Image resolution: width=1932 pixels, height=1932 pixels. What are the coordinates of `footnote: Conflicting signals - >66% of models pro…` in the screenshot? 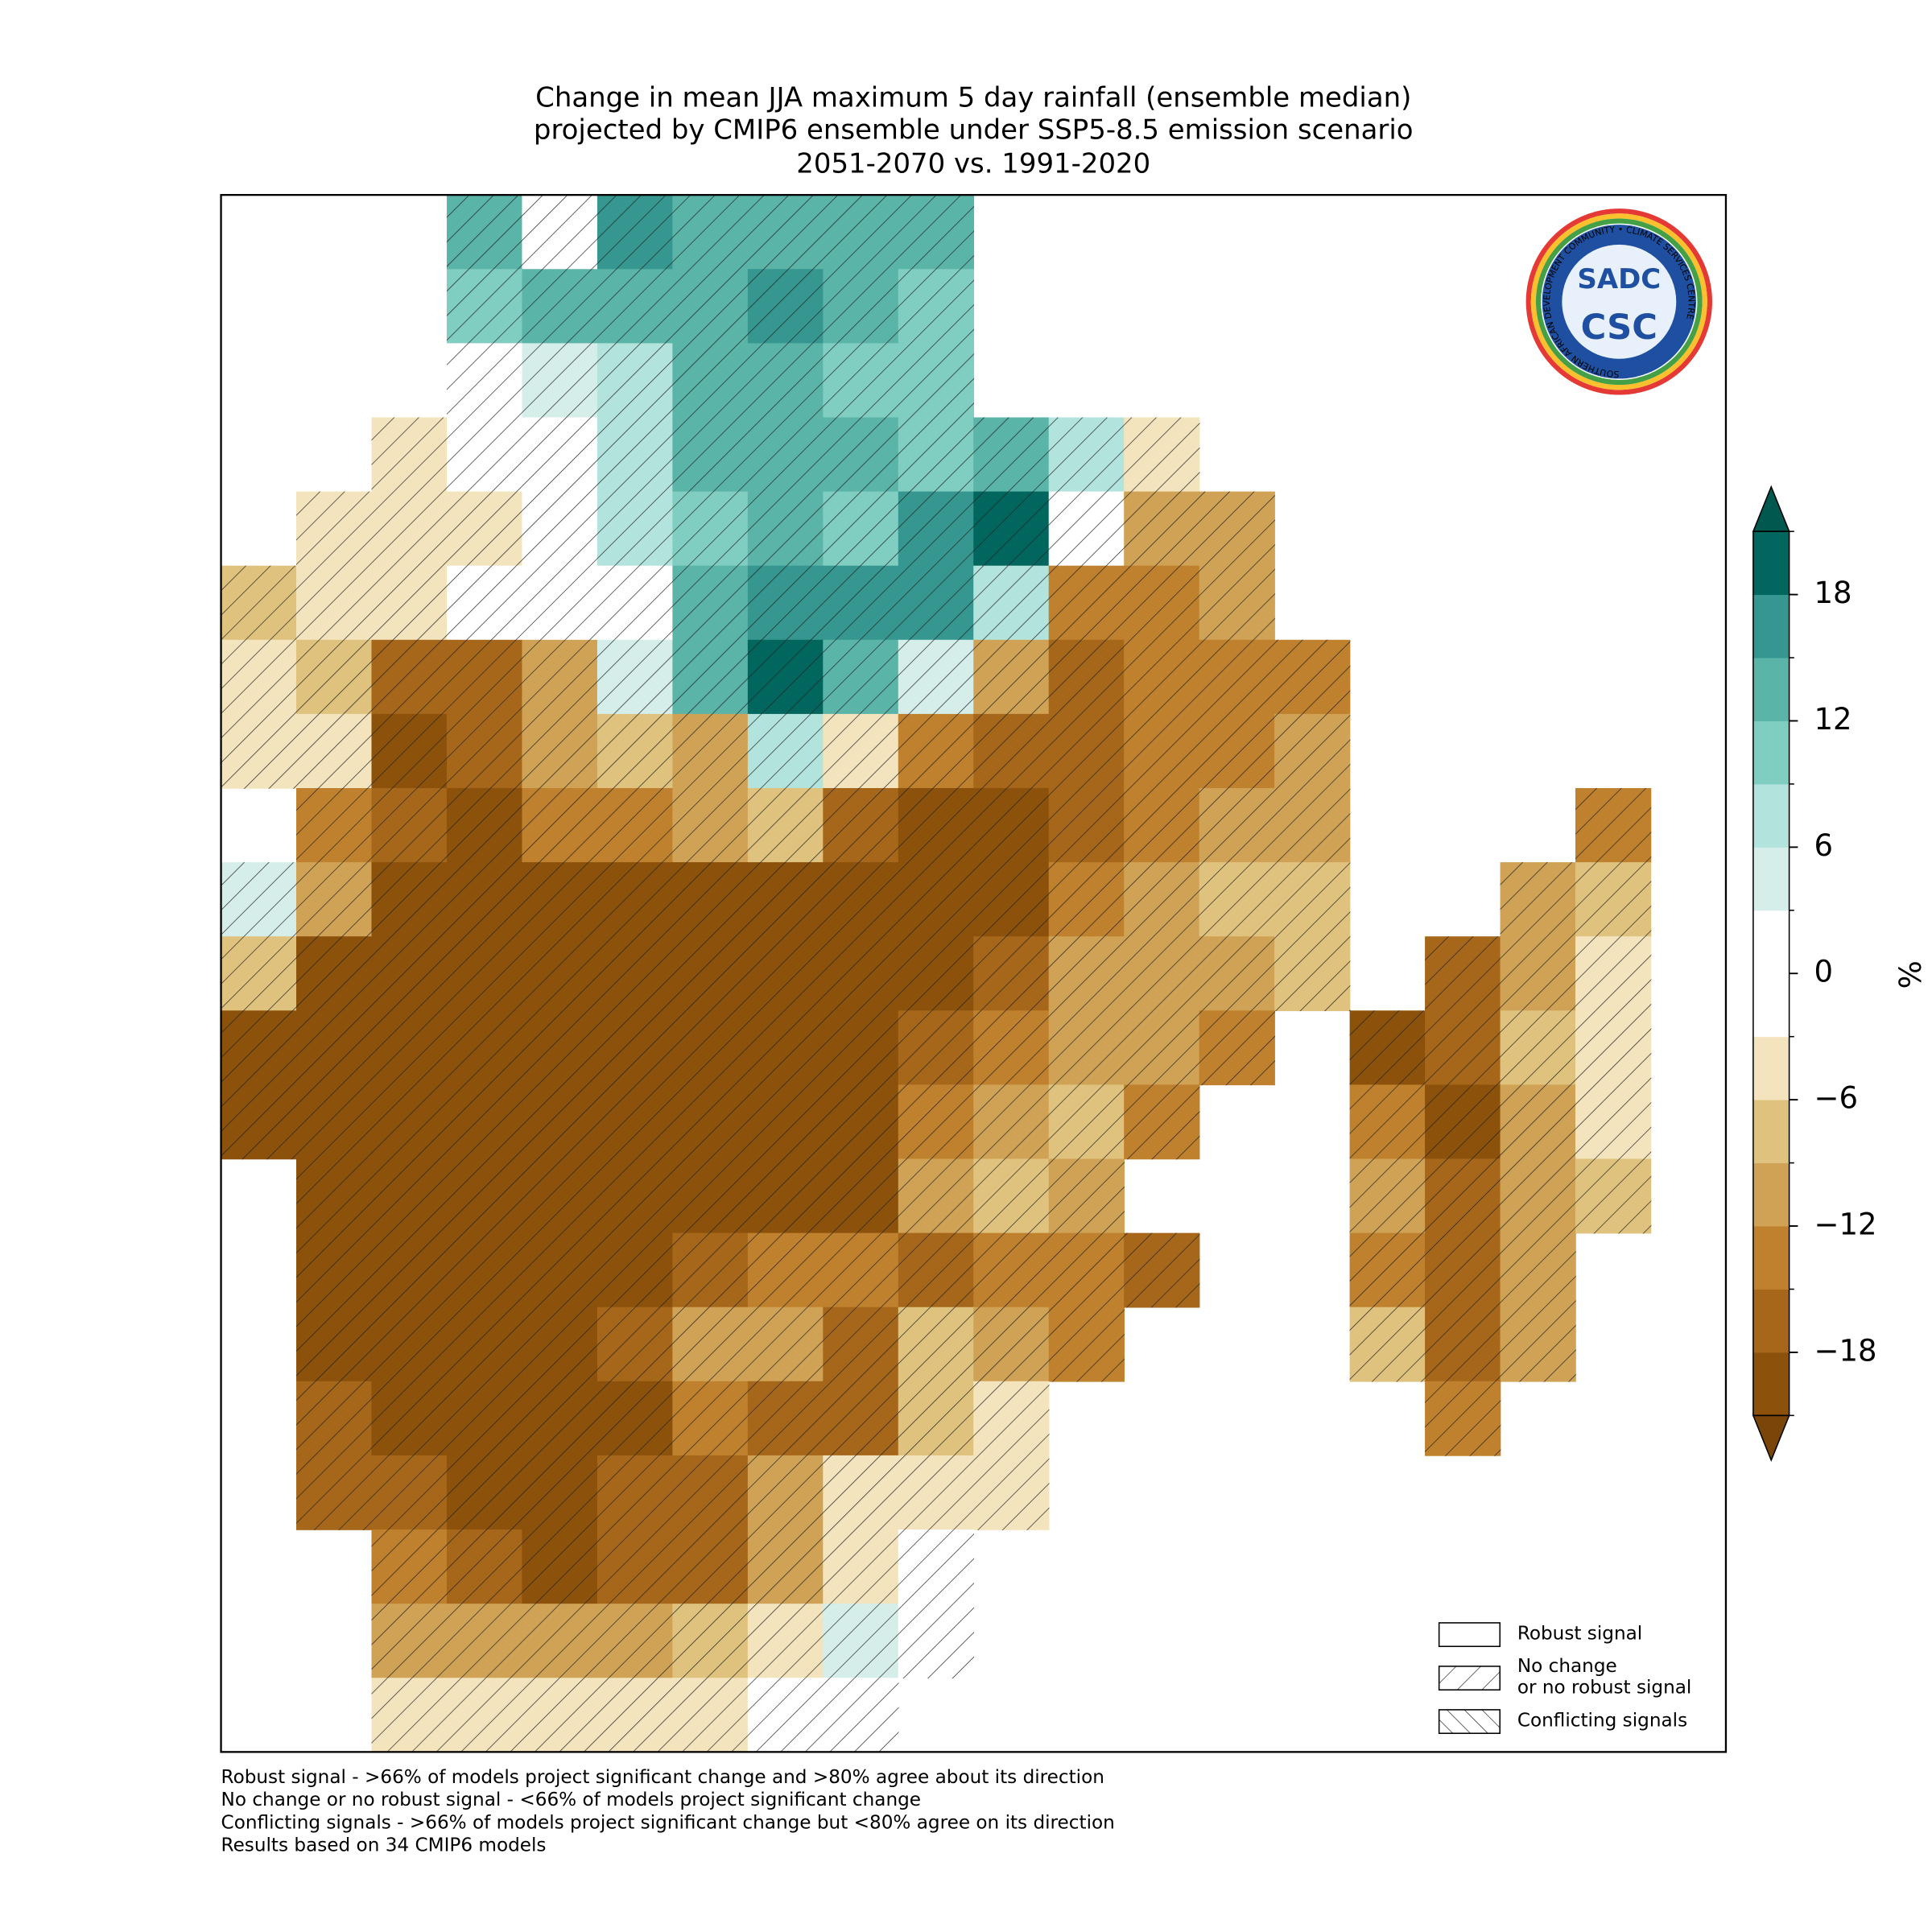 It's located at (668, 1822).